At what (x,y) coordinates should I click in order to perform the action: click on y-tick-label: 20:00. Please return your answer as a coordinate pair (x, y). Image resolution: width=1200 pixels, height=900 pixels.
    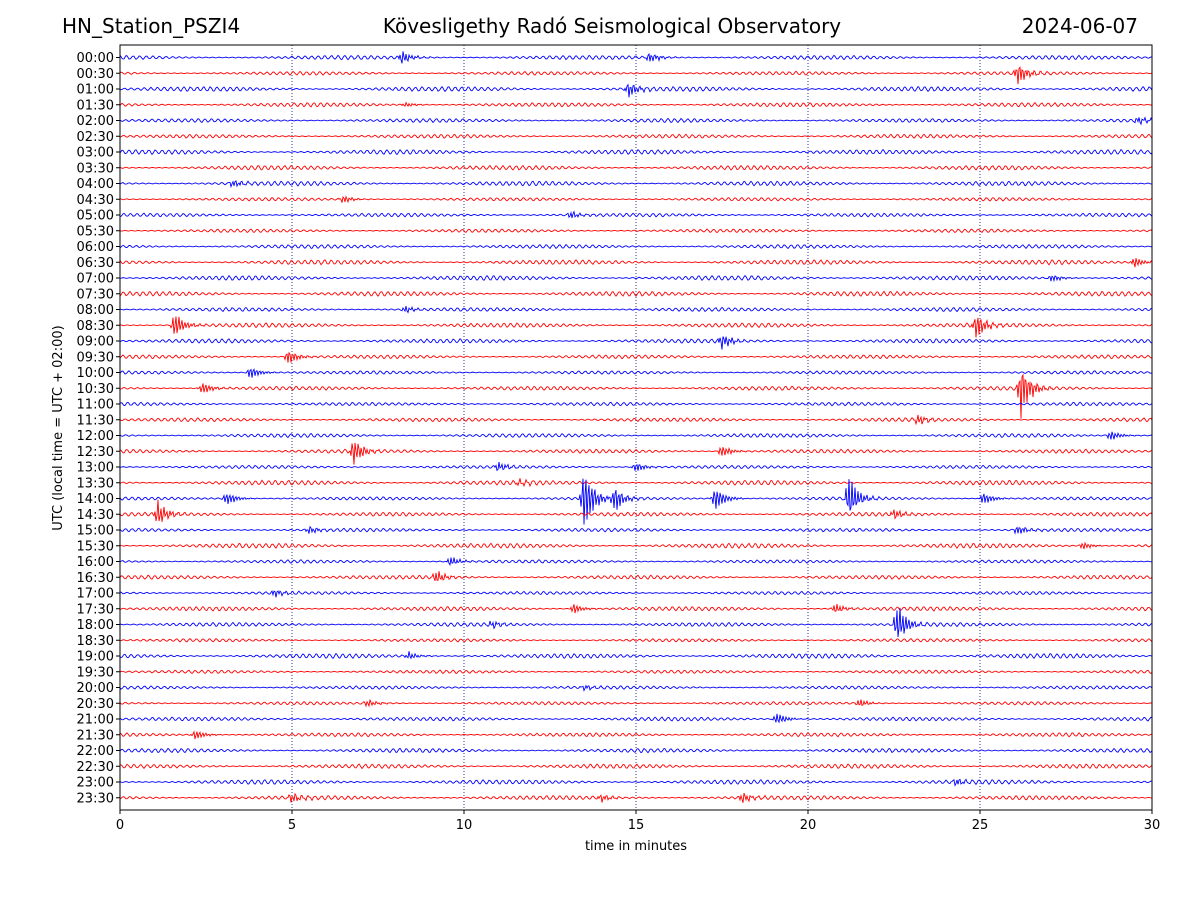
    Looking at the image, I should click on (95, 688).